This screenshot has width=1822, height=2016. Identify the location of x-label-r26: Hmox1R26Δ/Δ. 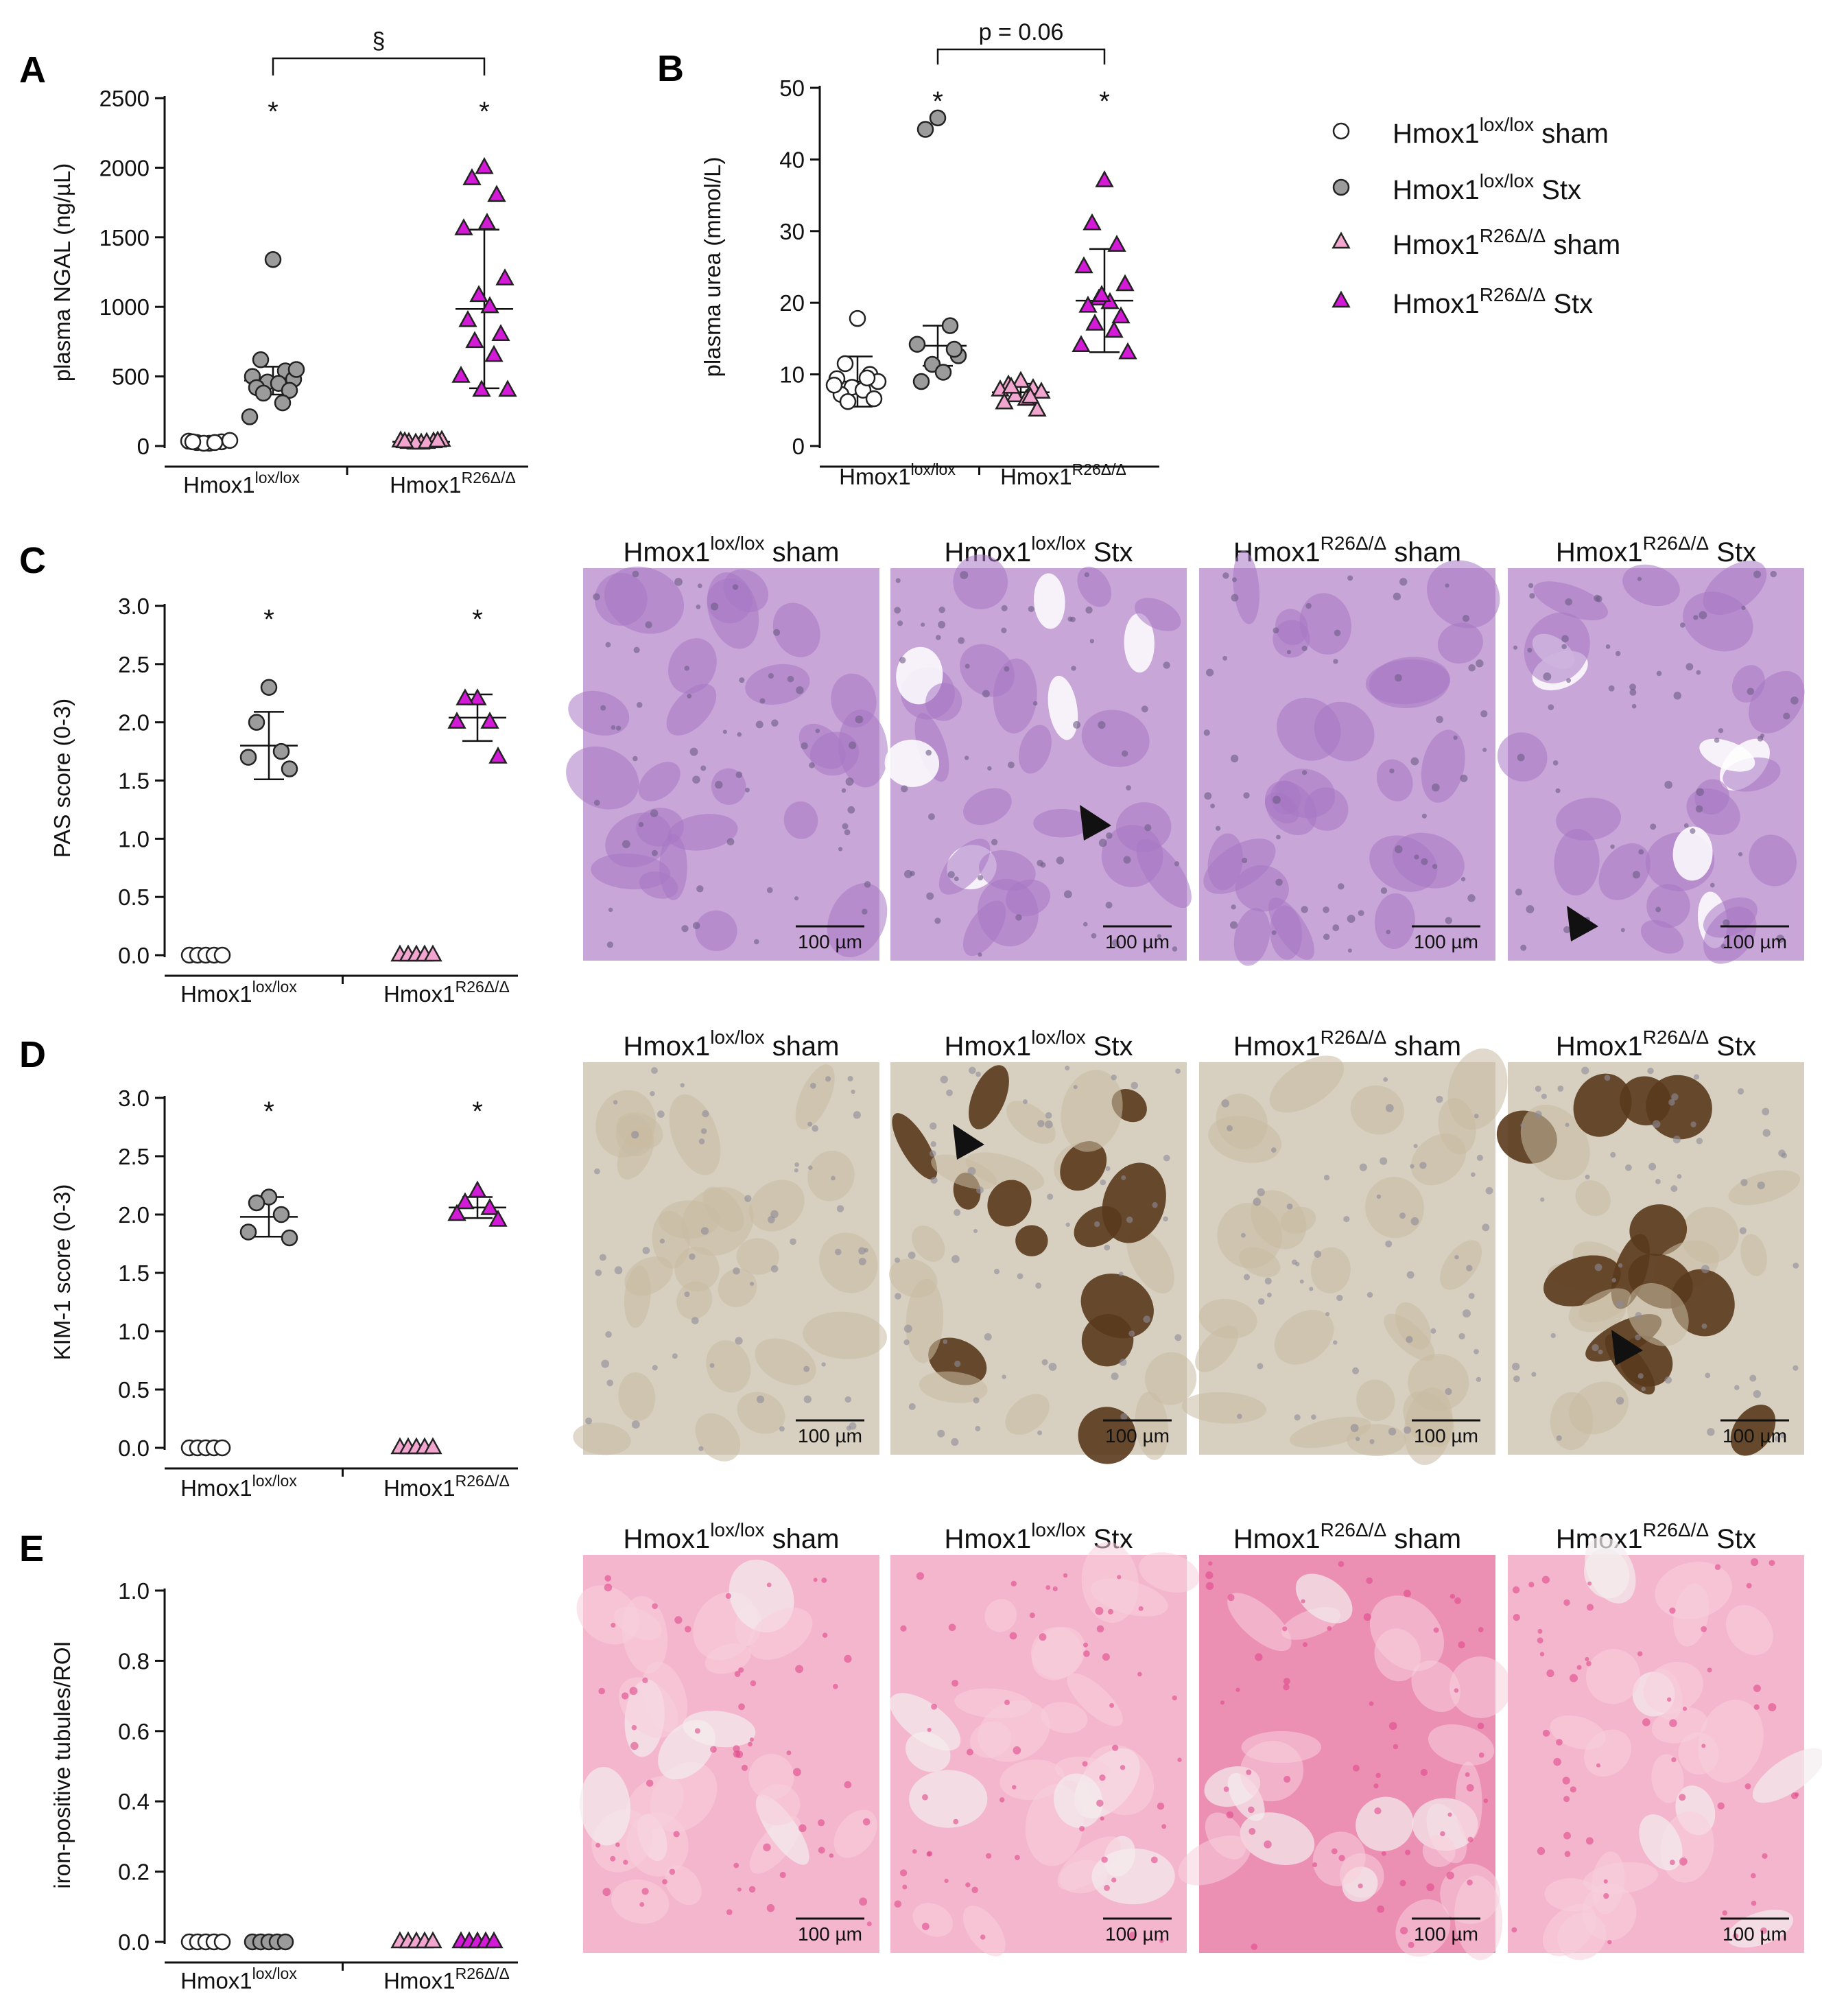
(1063, 474).